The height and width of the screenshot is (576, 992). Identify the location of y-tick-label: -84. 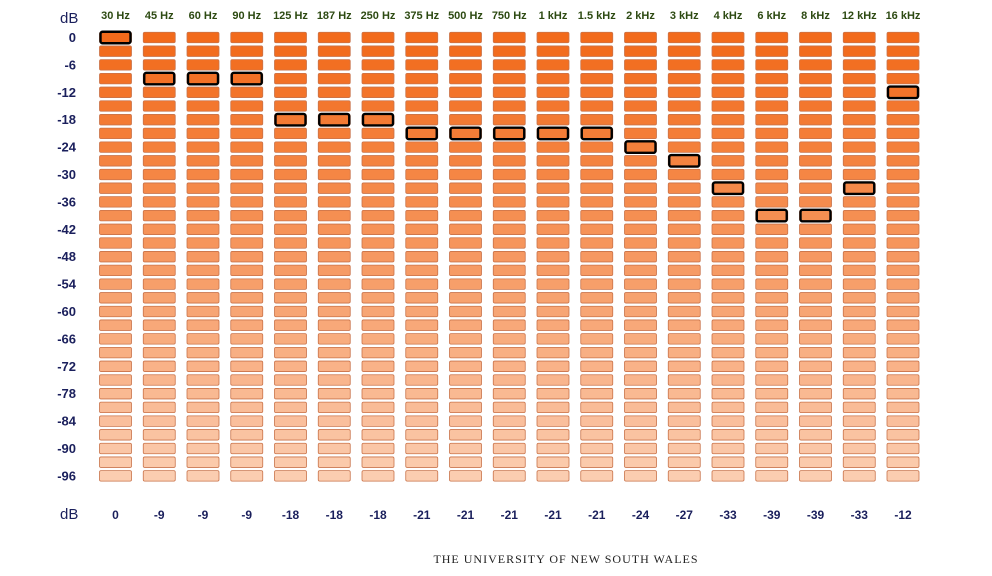
(67, 421).